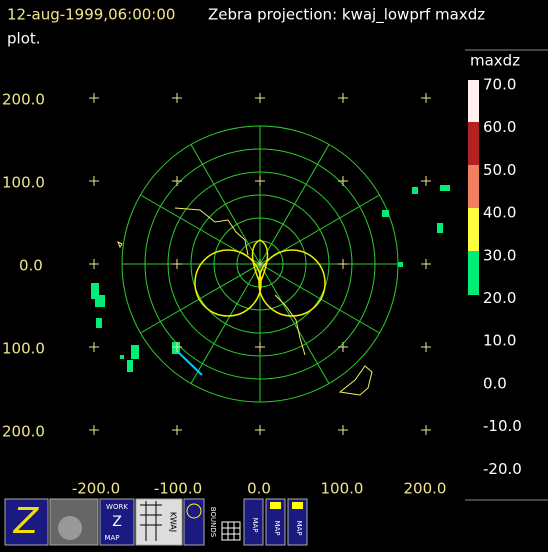 Image resolution: width=548 pixels, height=552 pixels. Describe the element at coordinates (499, 127) in the screenshot. I see `colorbar-label: 60.0` at that location.